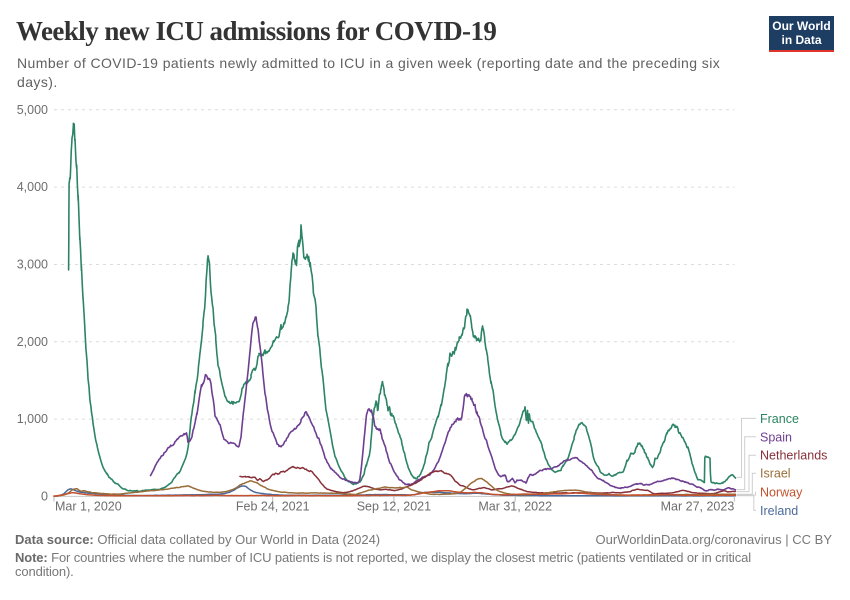 The image size is (850, 600). Describe the element at coordinates (775, 474) in the screenshot. I see `svg-text: Israel` at that location.